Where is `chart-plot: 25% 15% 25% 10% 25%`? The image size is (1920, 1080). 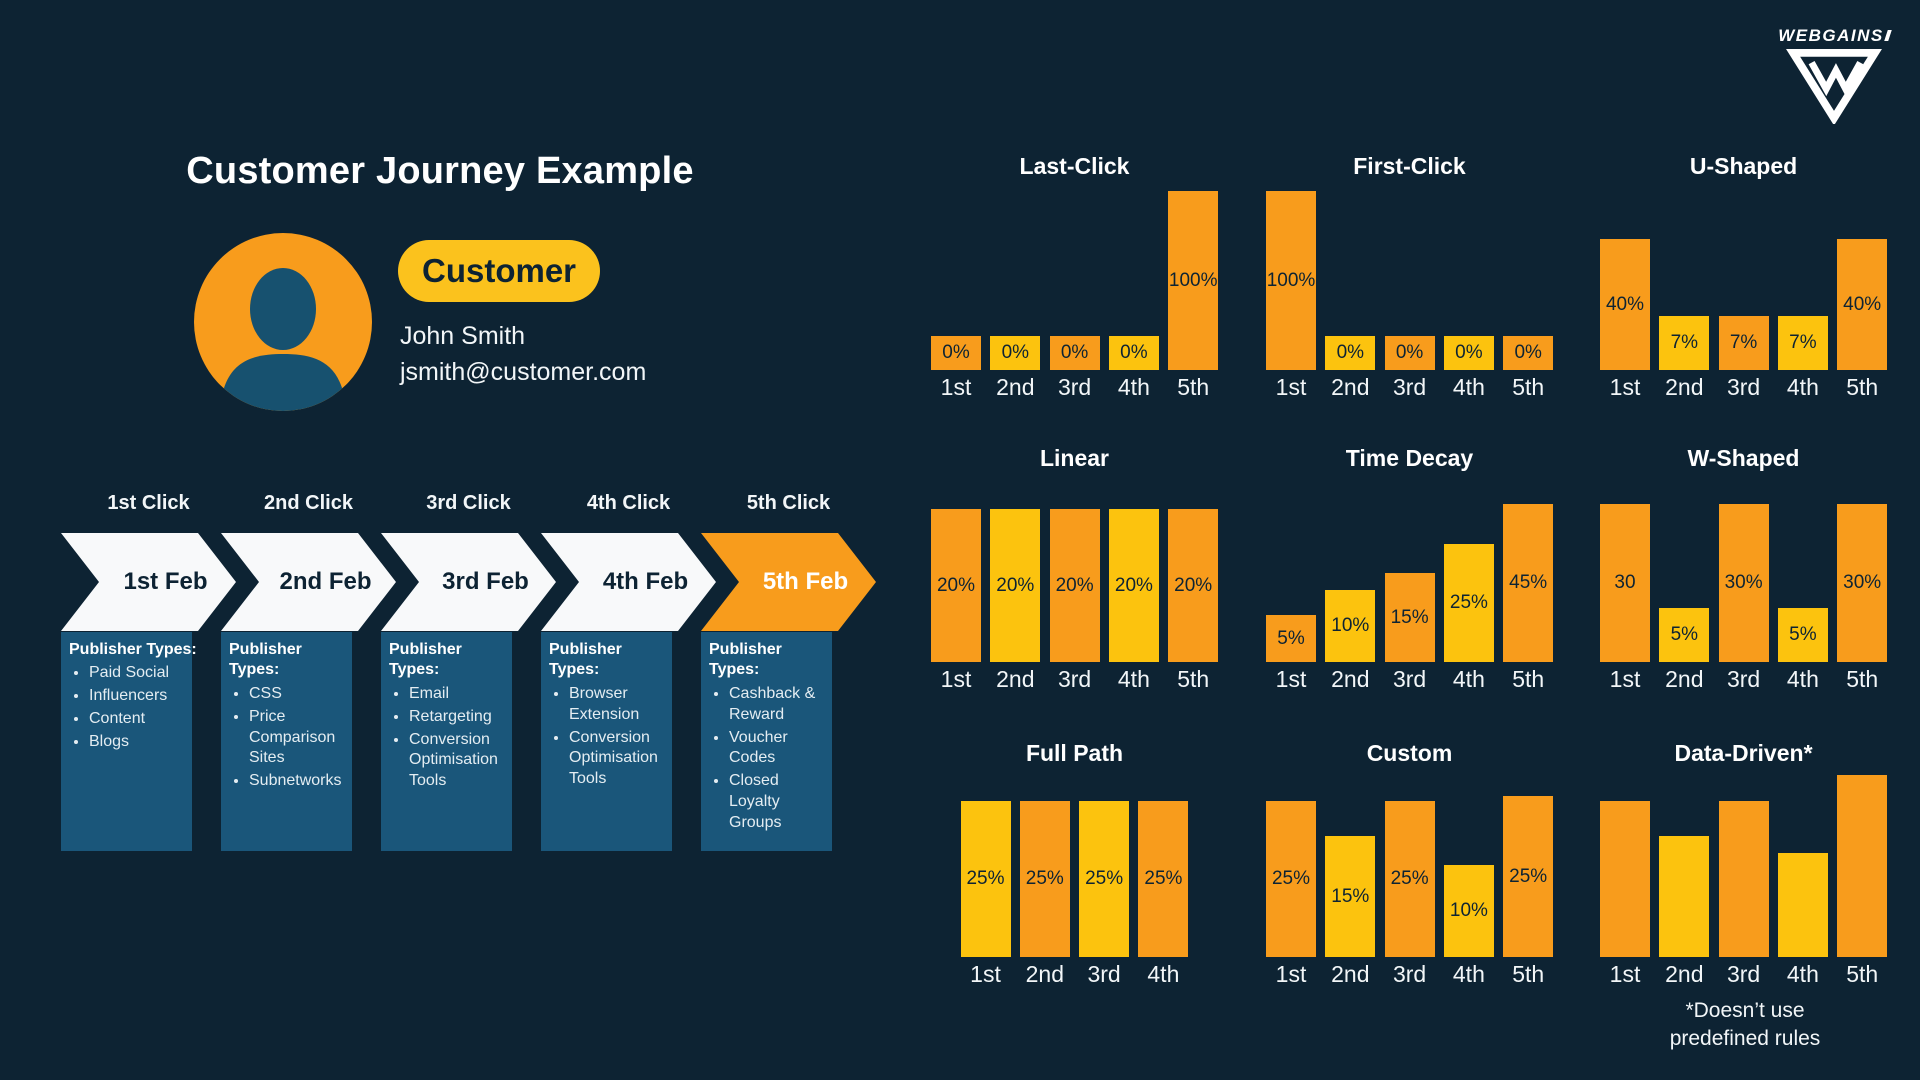 chart-plot: 25% 15% 25% 10% 25% is located at coordinates (1410, 864).